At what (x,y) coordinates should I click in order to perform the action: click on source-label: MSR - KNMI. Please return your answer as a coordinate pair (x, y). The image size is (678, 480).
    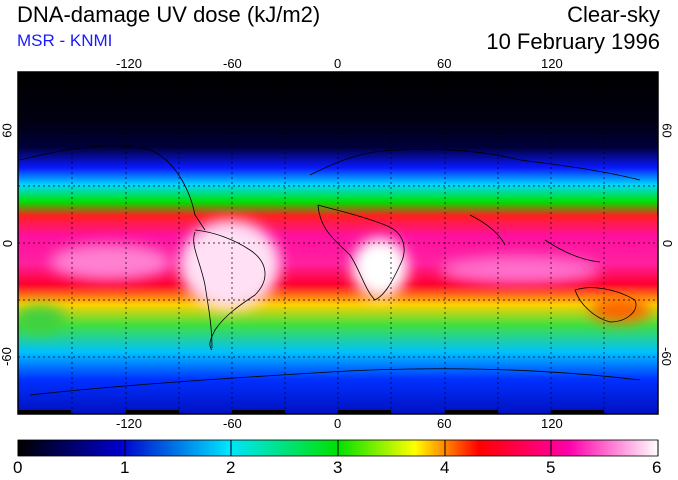
    Looking at the image, I should click on (65, 40).